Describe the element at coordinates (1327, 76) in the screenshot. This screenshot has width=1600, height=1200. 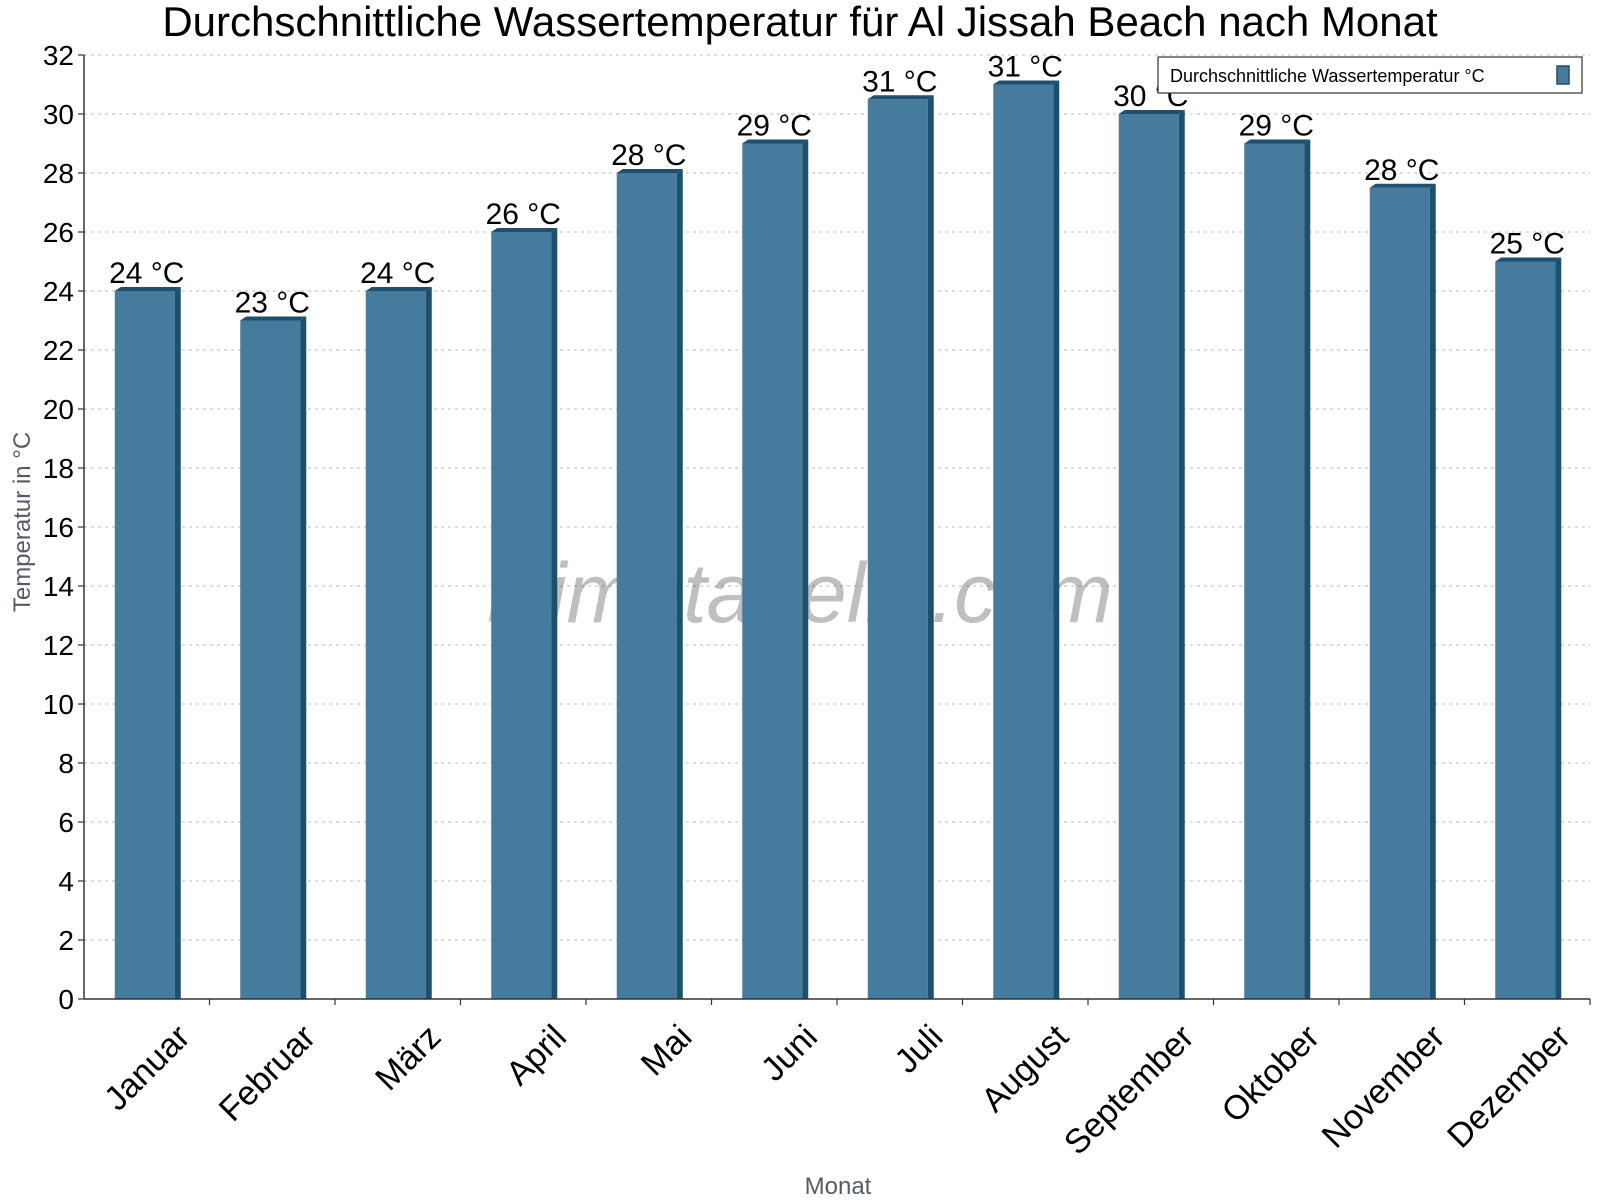
I see `legend-label: Durchschnittliche Wassertemperatur °C` at that location.